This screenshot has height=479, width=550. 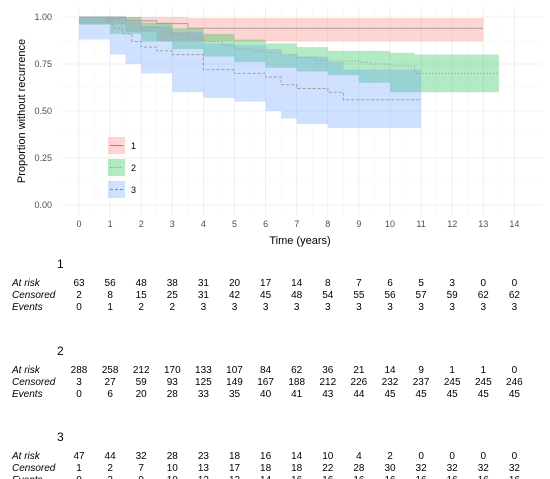 I want to click on risk-cell: 5, so click(x=421, y=283).